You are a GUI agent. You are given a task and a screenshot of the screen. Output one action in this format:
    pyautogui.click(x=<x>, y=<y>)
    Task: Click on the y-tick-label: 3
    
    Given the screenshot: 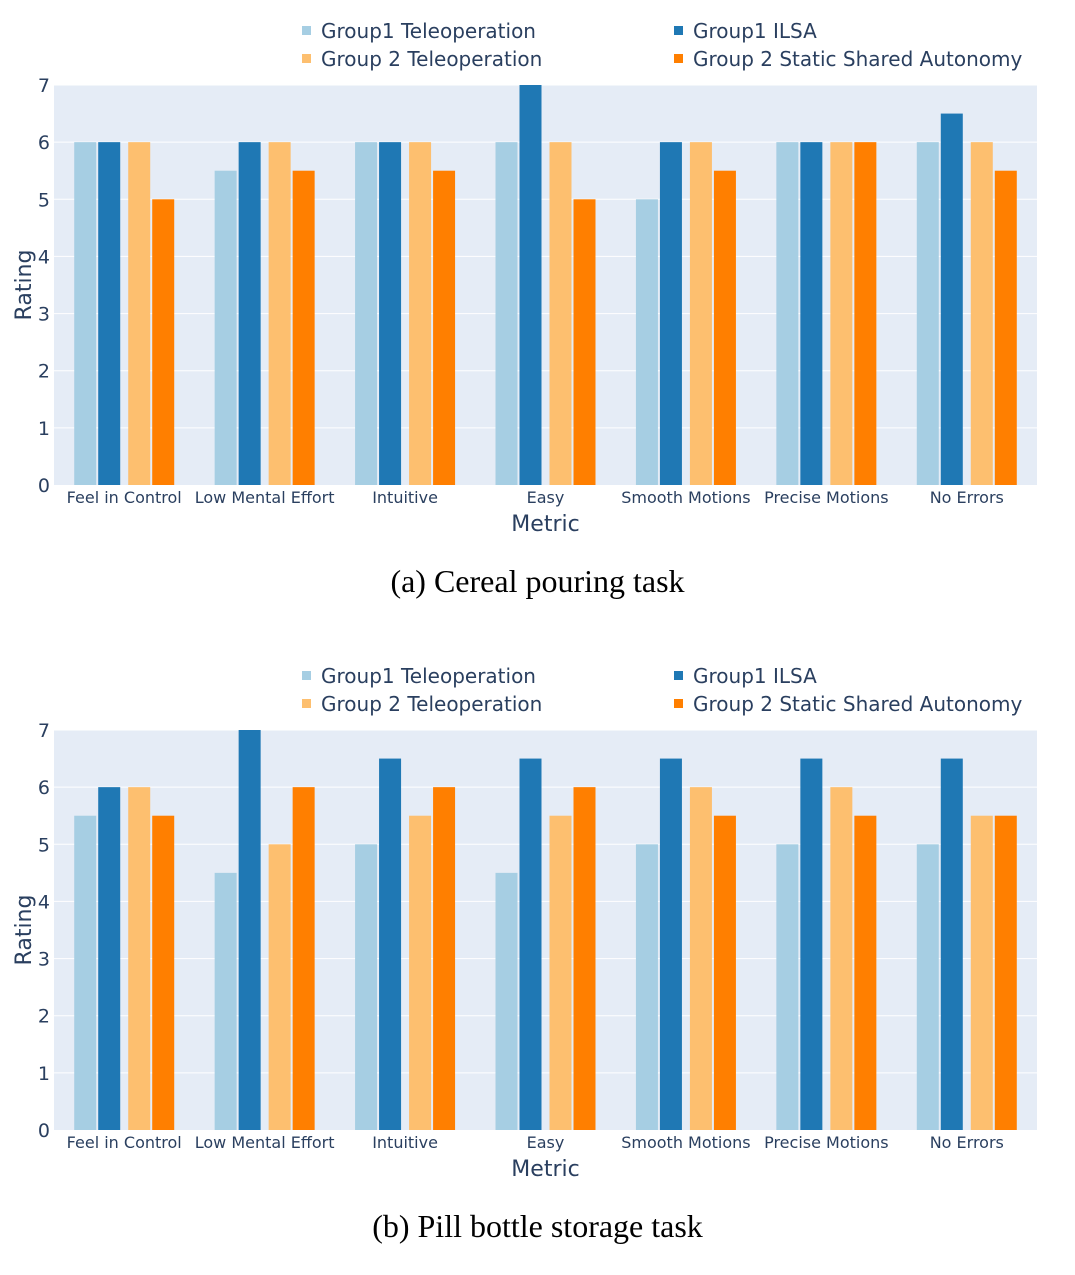 What is the action you would take?
    pyautogui.click(x=44, y=960)
    